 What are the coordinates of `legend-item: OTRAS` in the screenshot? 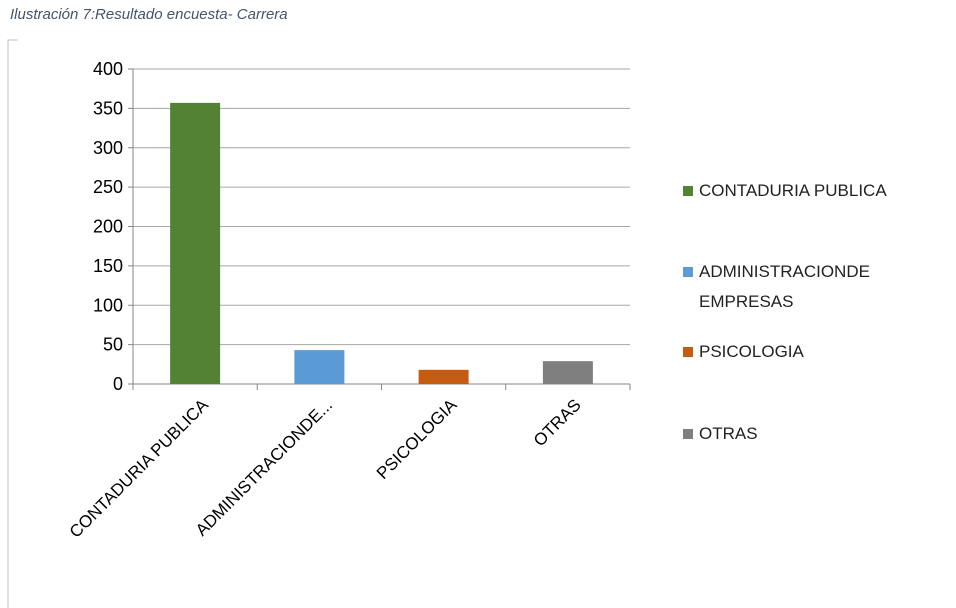 It's located at (805, 434).